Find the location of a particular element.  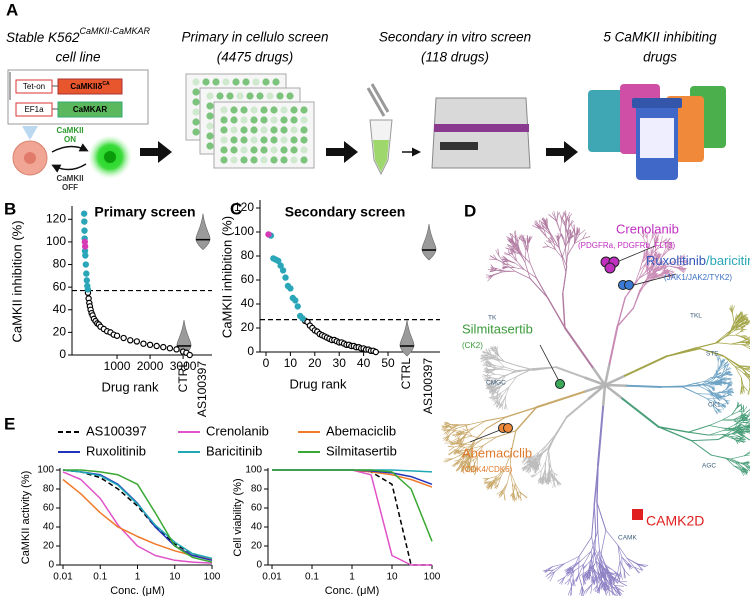

drug-marker is located at coordinates (610, 268).